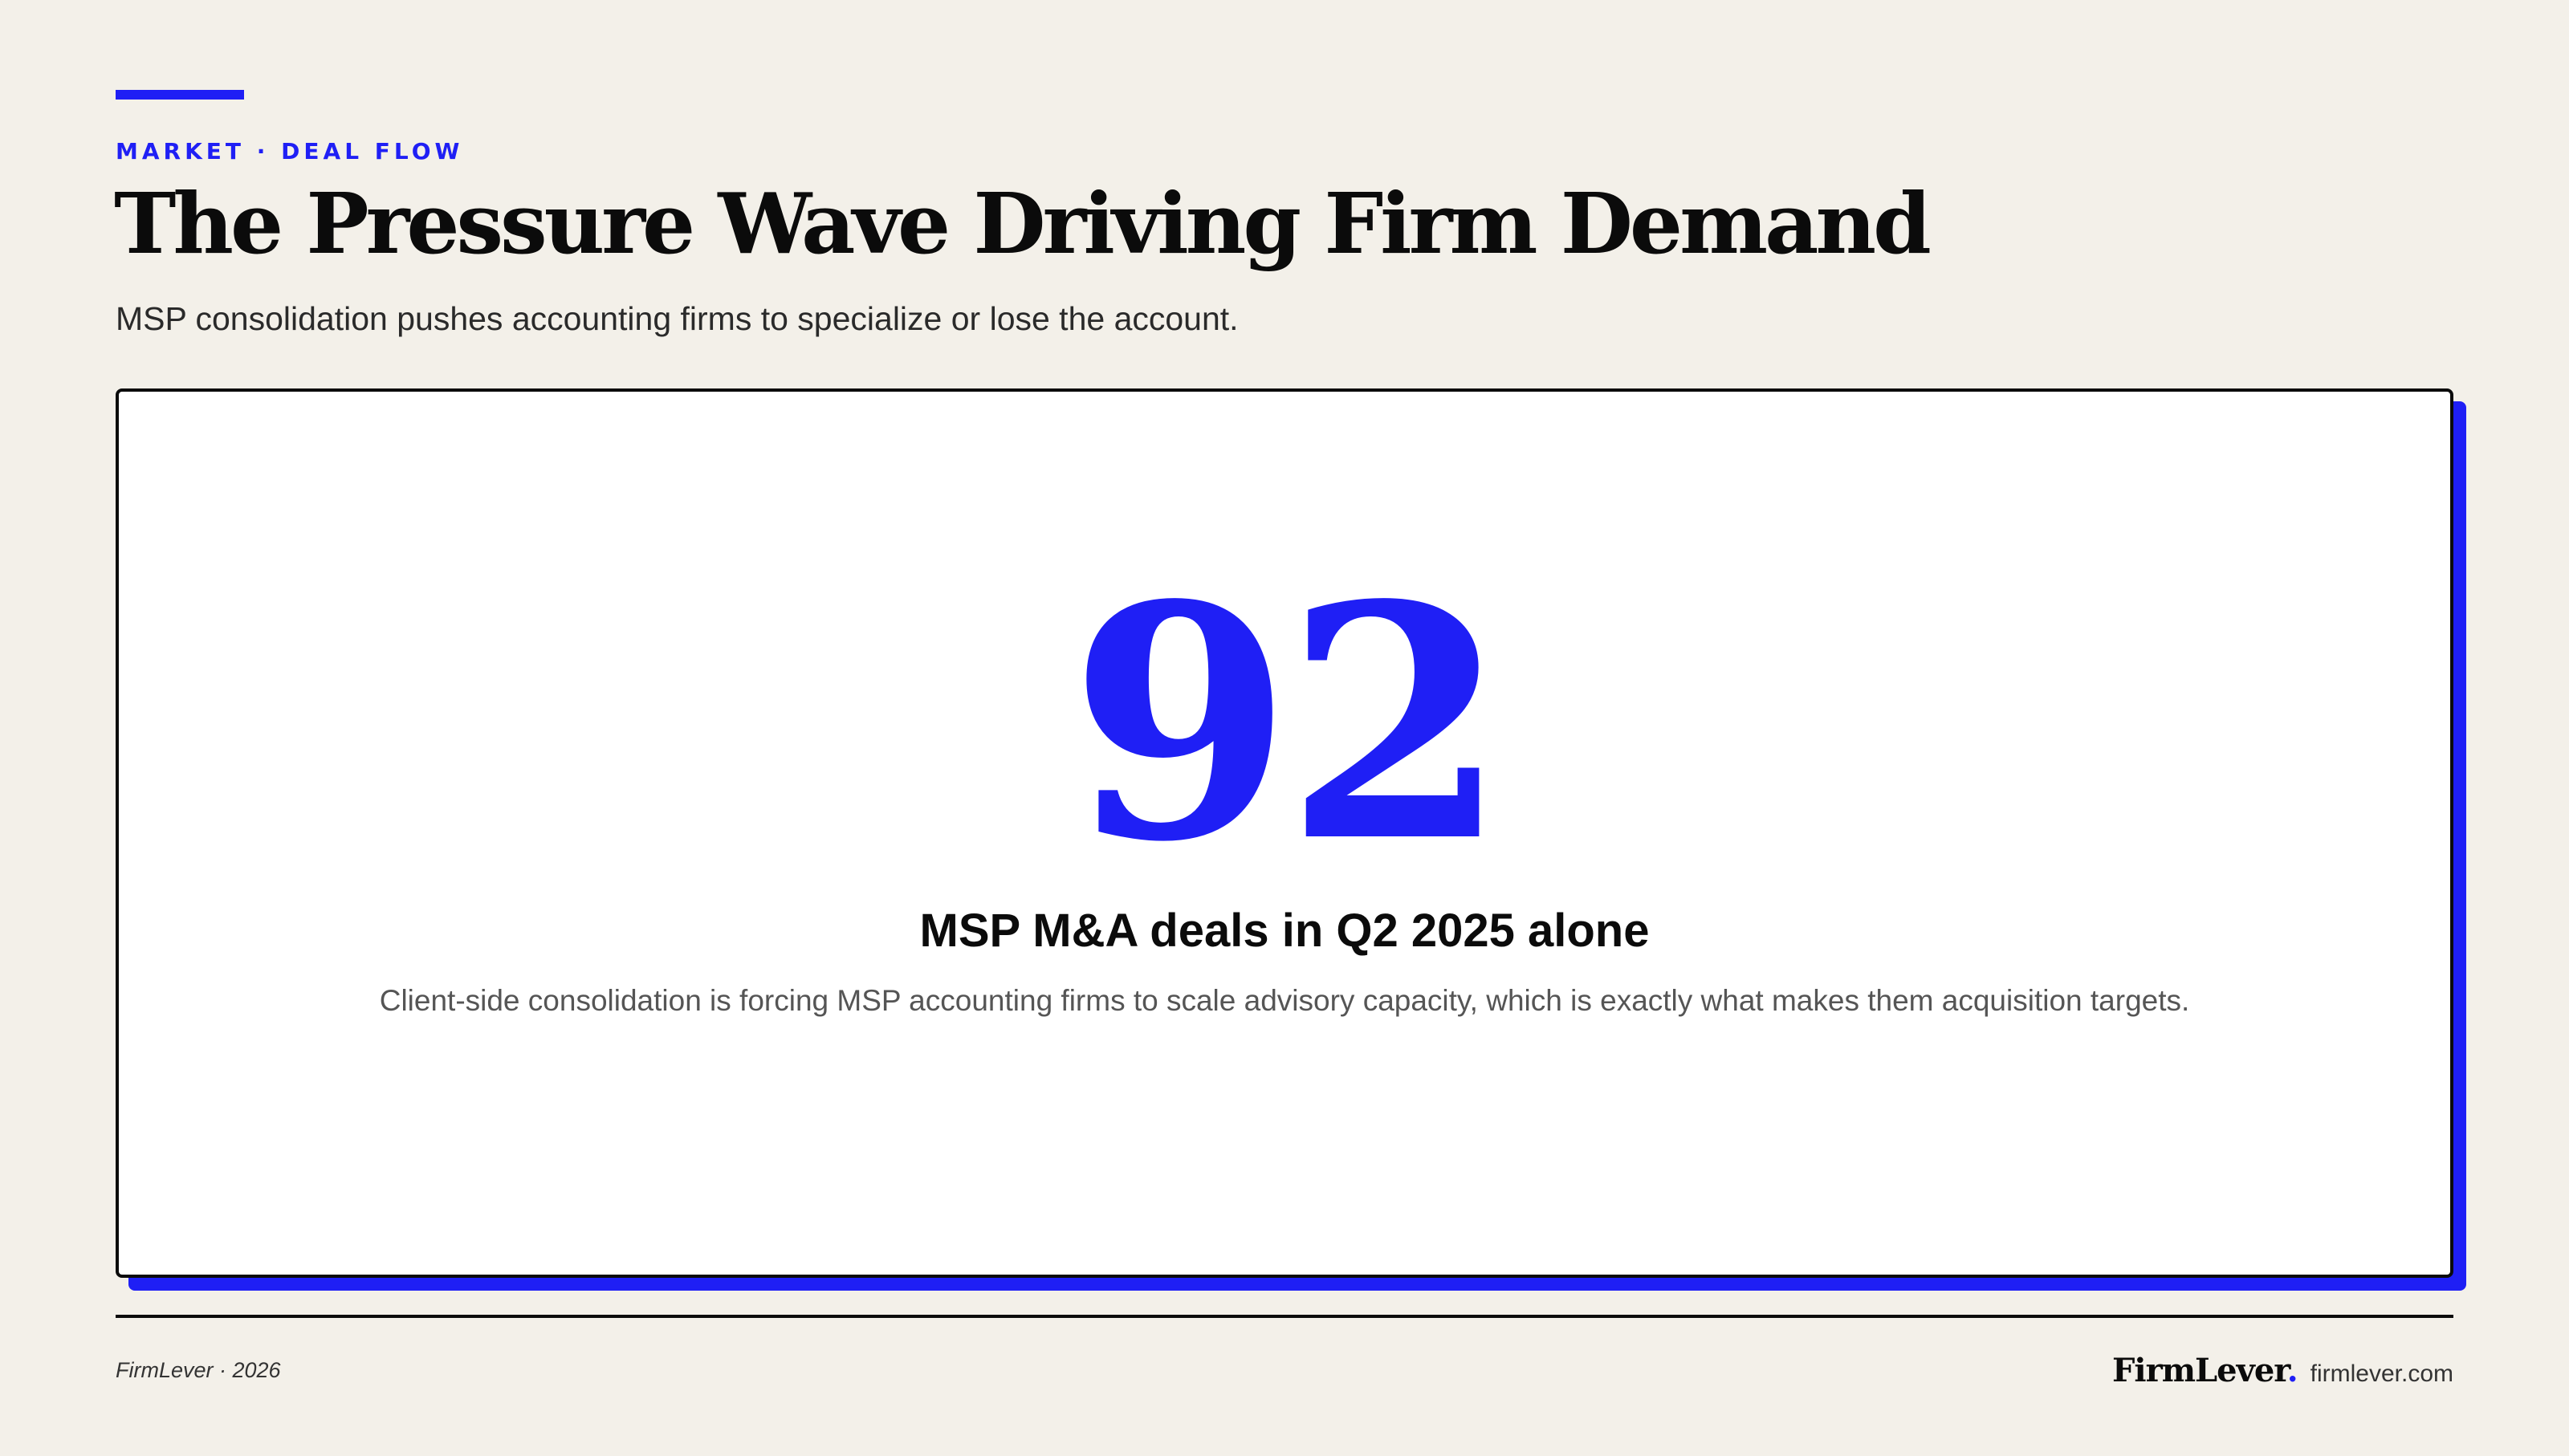 The width and height of the screenshot is (2569, 1456). I want to click on page-title: The Pressure Wave Driving Firm Demand, so click(1023, 223).